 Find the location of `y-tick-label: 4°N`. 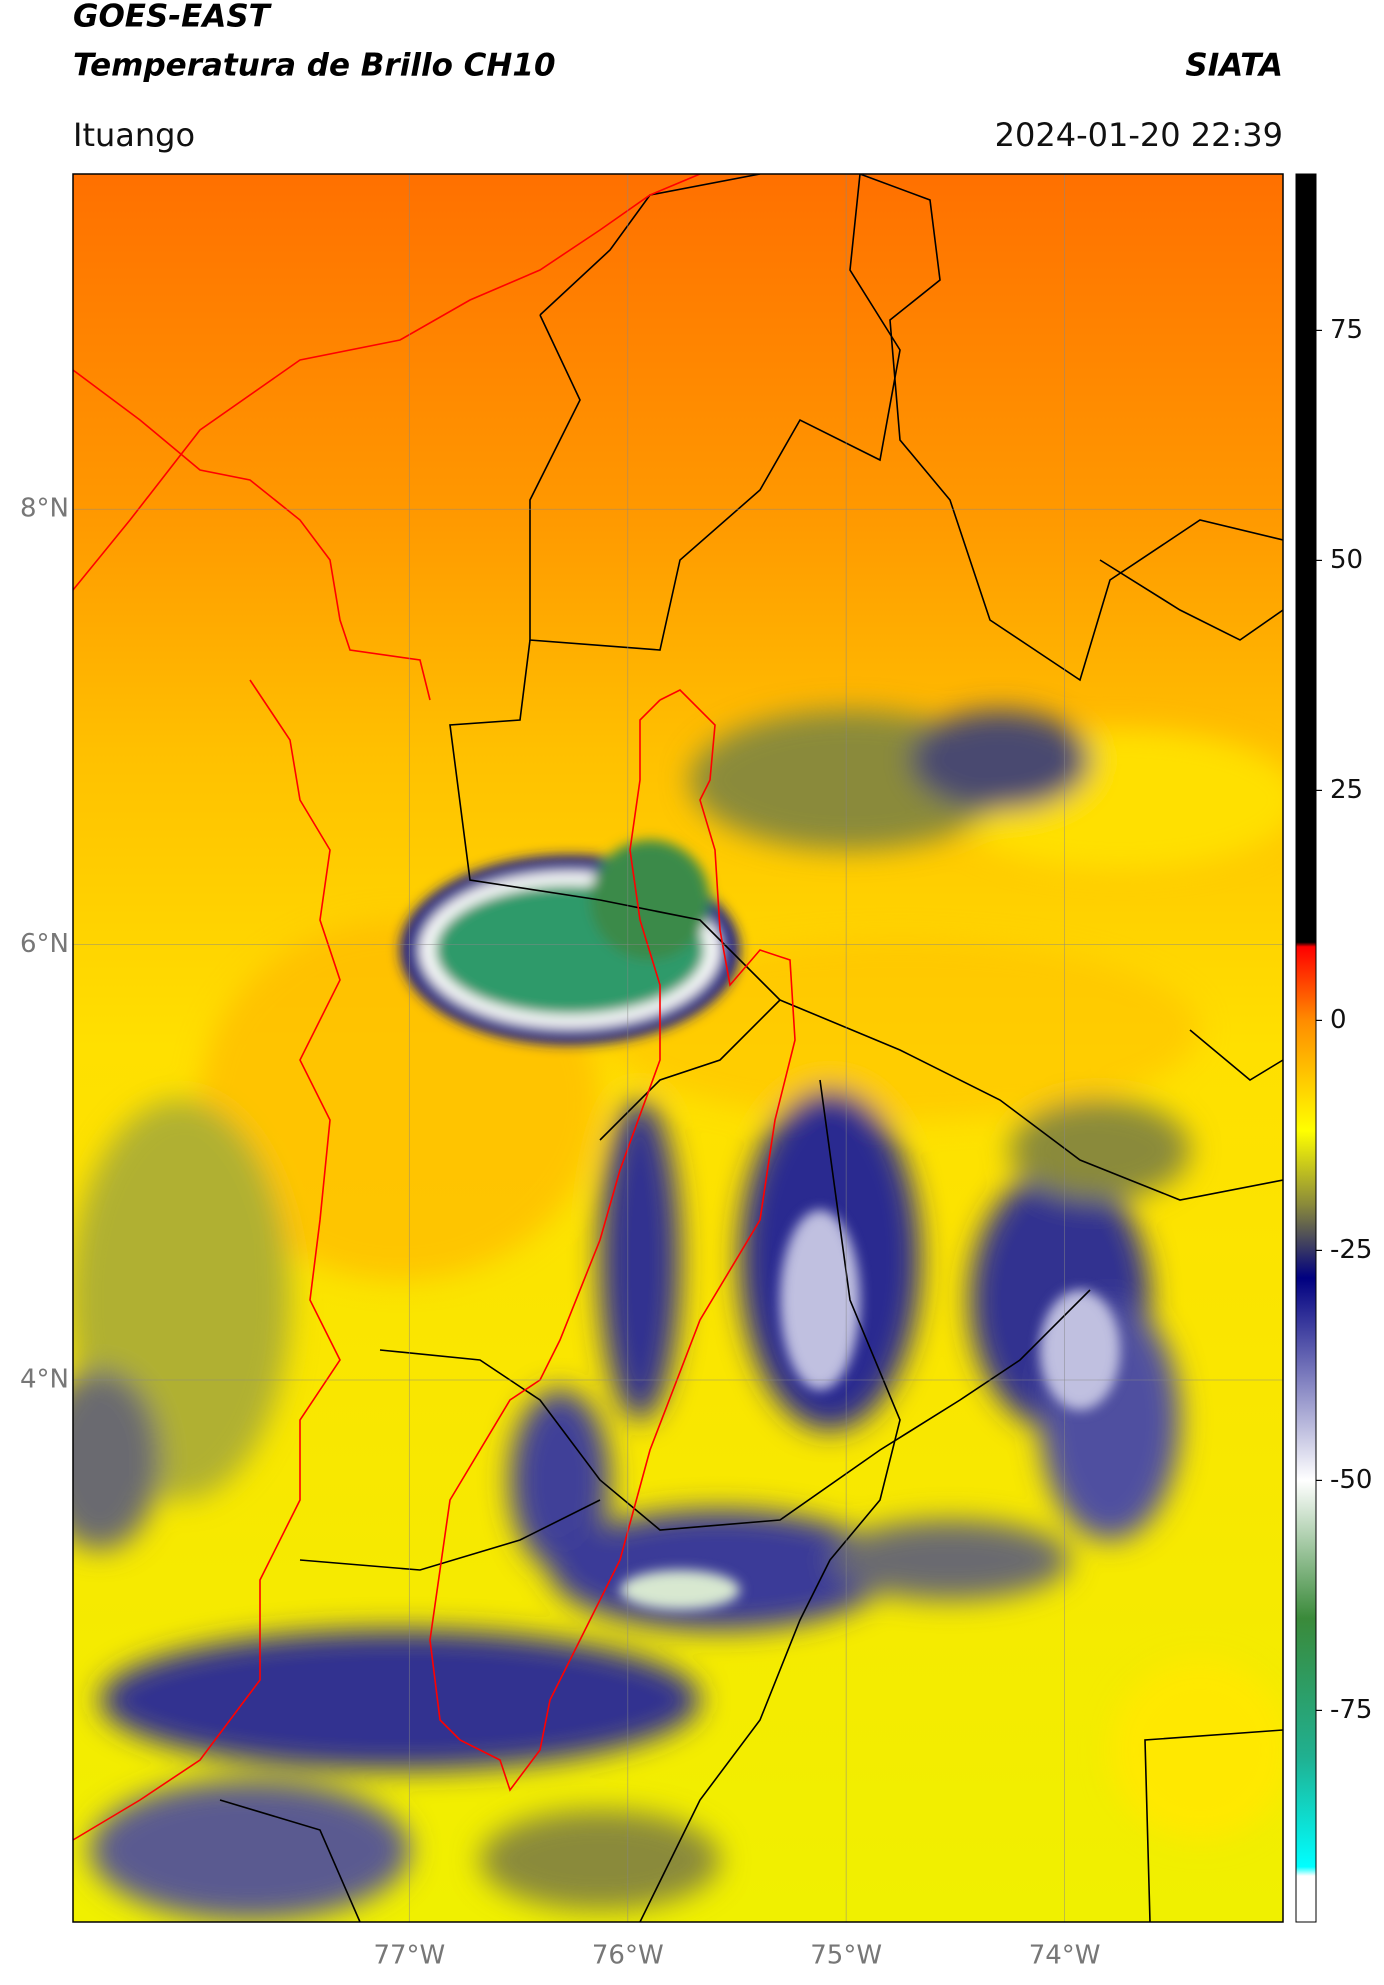

y-tick-label: 4°N is located at coordinates (44, 1379).